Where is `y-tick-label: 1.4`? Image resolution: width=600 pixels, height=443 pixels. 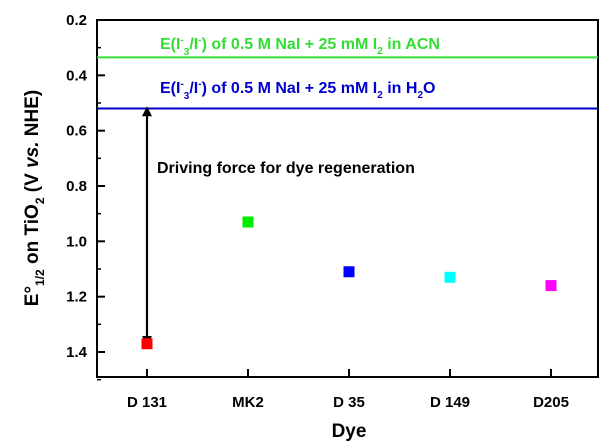 y-tick-label: 1.4 is located at coordinates (77, 352).